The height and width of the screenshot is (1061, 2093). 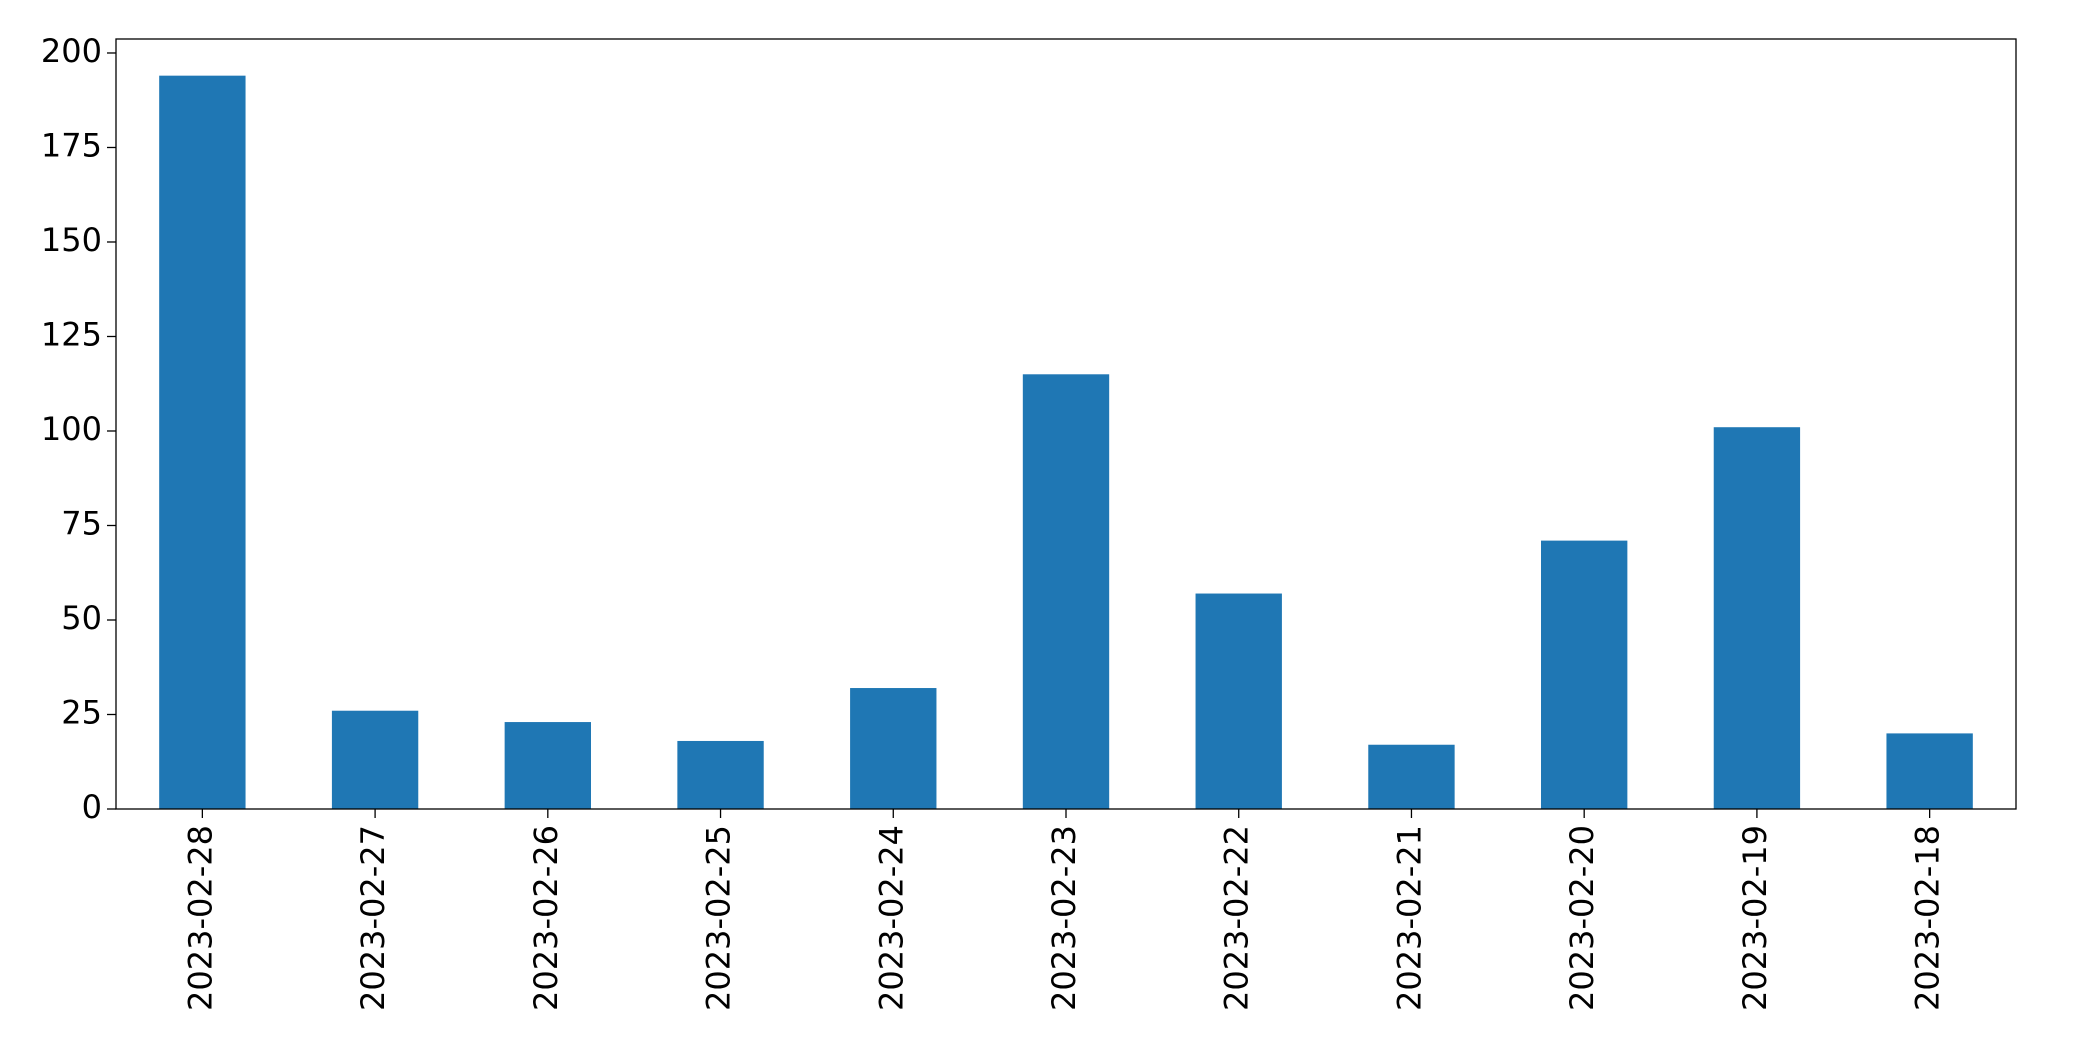 What do you see at coordinates (1237, 918) in the screenshot?
I see `x-tick-label: 2023-02-22` at bounding box center [1237, 918].